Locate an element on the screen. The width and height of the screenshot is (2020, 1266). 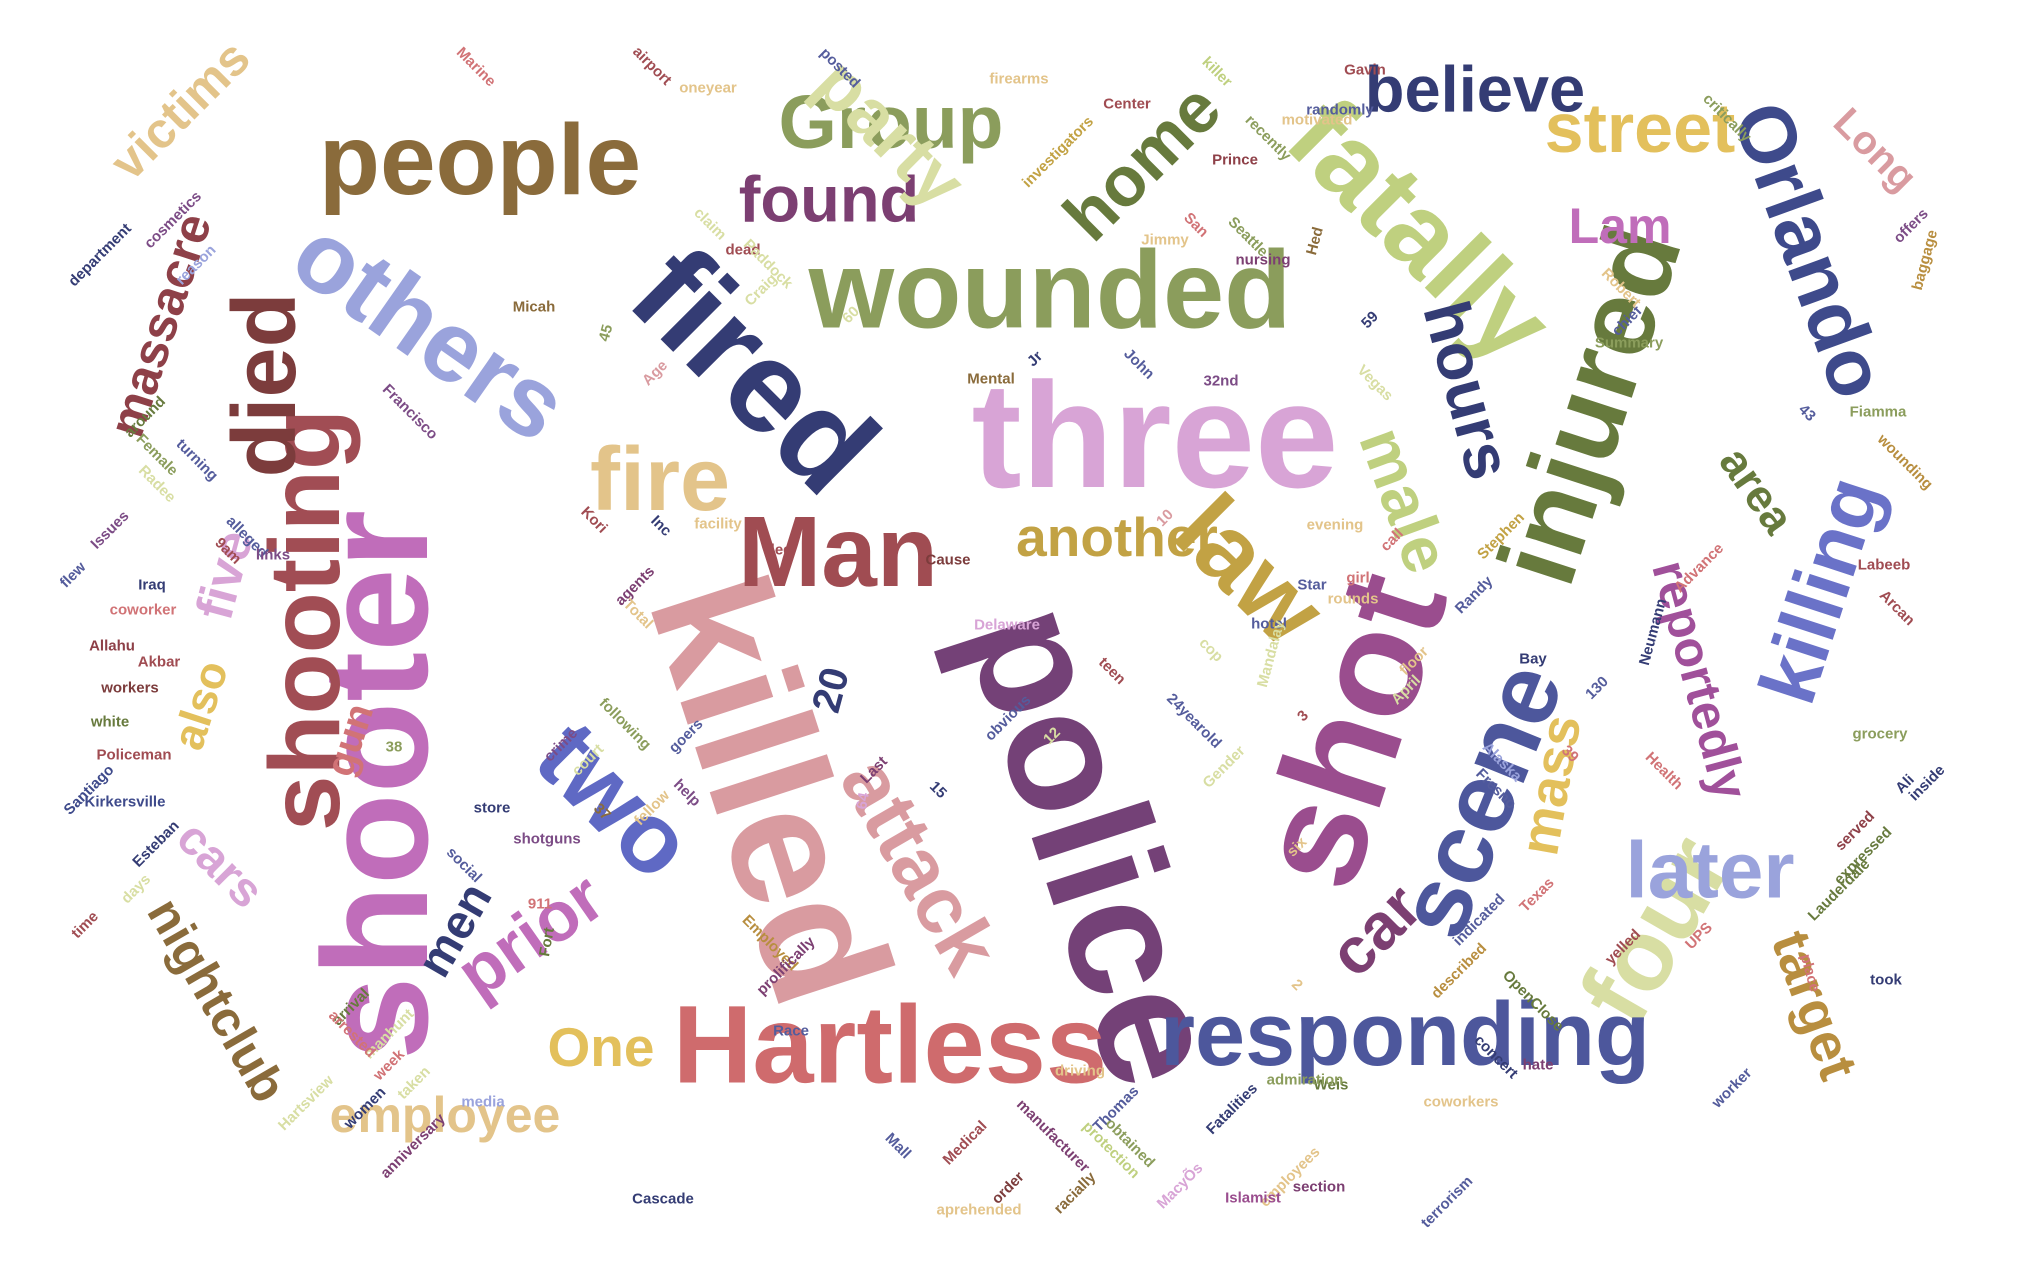
word-arcan: Arcan is located at coordinates (1897, 608).